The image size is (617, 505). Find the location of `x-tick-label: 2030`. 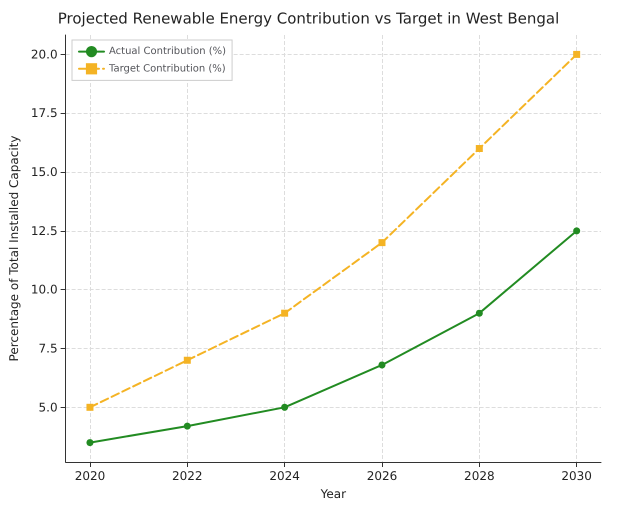

x-tick-label: 2030 is located at coordinates (576, 476).